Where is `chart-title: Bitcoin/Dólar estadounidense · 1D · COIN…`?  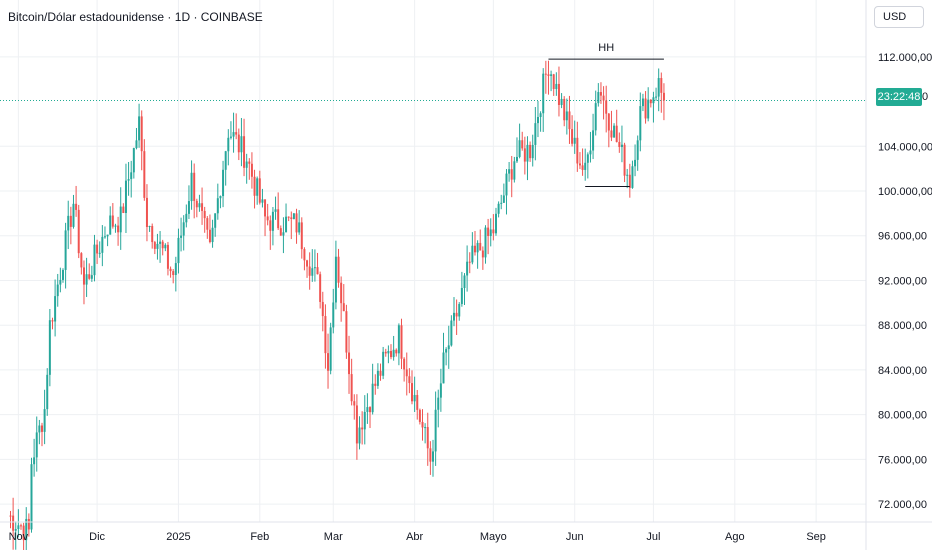 chart-title: Bitcoin/Dólar estadounidense · 1D · COIN… is located at coordinates (135, 17).